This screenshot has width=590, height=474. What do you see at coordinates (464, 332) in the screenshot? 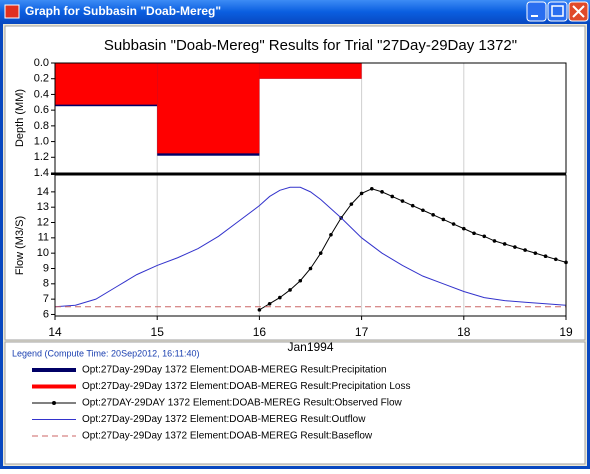
I see `x-tick-label: 18` at bounding box center [464, 332].